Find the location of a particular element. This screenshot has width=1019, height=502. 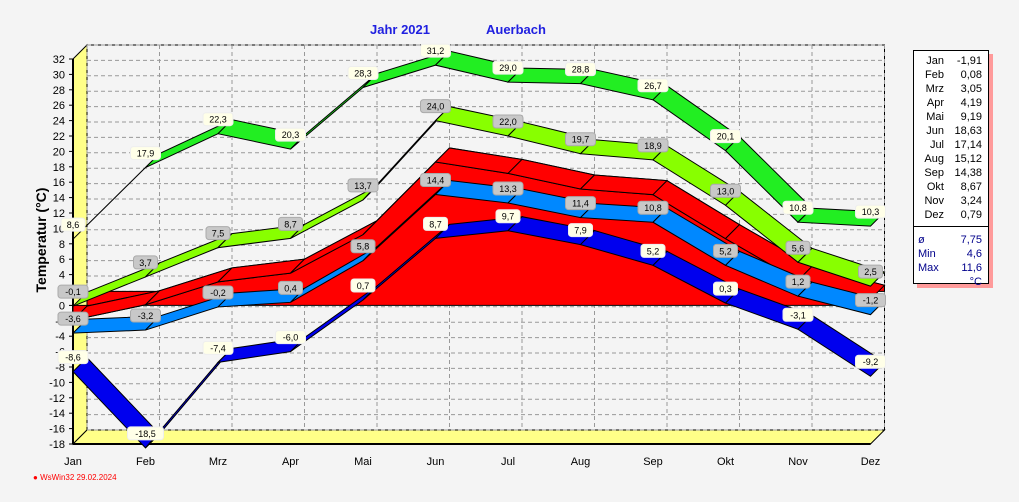

legend-month-row: Jun 18,63 is located at coordinates (951, 131).